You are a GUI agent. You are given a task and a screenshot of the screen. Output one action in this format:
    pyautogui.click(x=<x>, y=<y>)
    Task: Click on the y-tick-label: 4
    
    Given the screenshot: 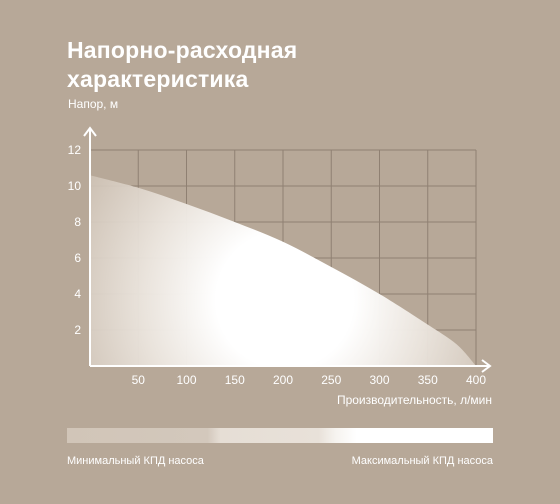 What is the action you would take?
    pyautogui.click(x=77, y=294)
    